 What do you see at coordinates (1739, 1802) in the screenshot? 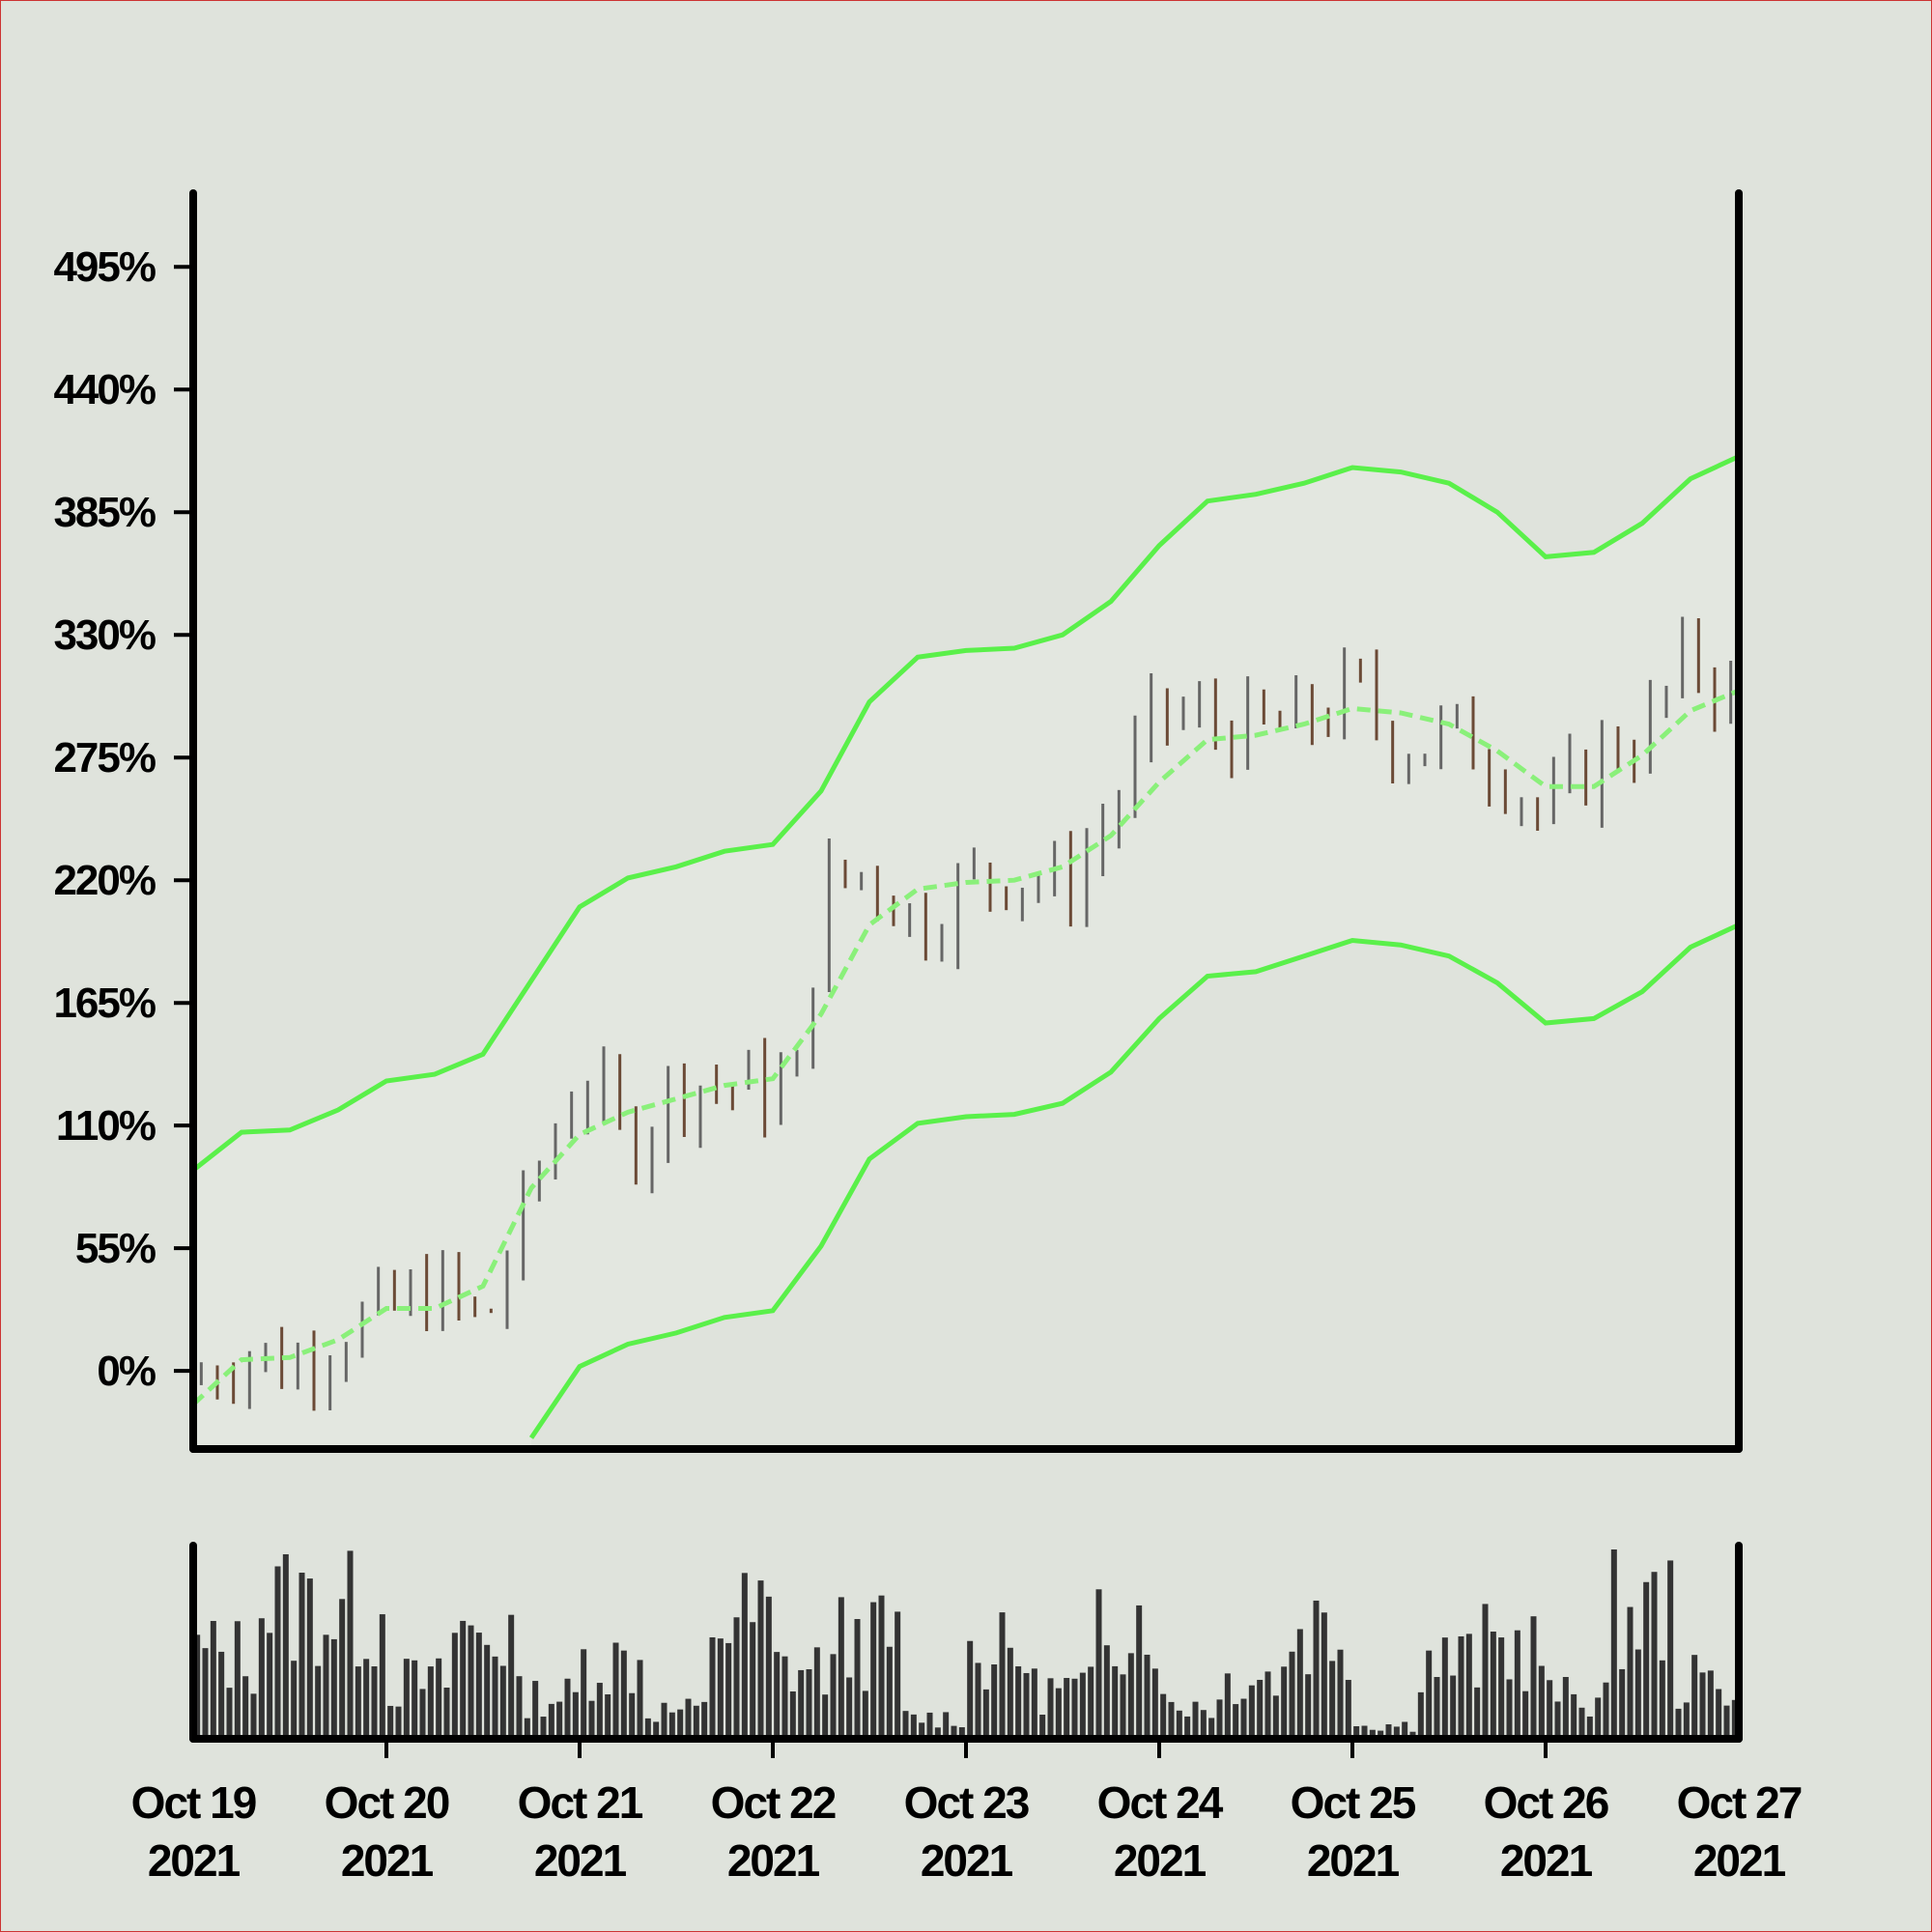
I see `x-tick-label-date: Oct 27` at bounding box center [1739, 1802].